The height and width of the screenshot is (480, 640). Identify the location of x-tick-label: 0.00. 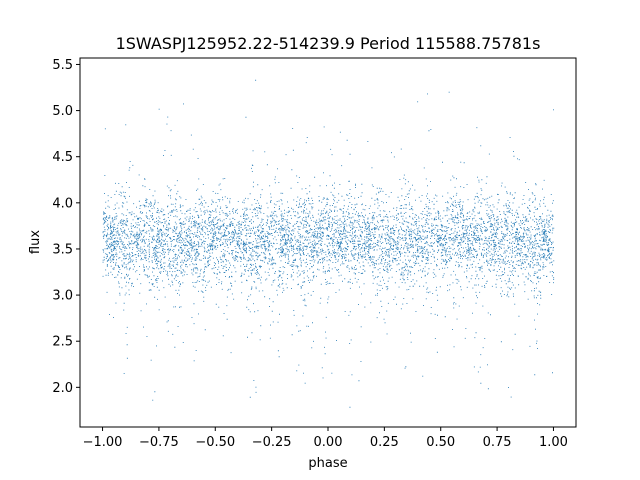
(328, 442).